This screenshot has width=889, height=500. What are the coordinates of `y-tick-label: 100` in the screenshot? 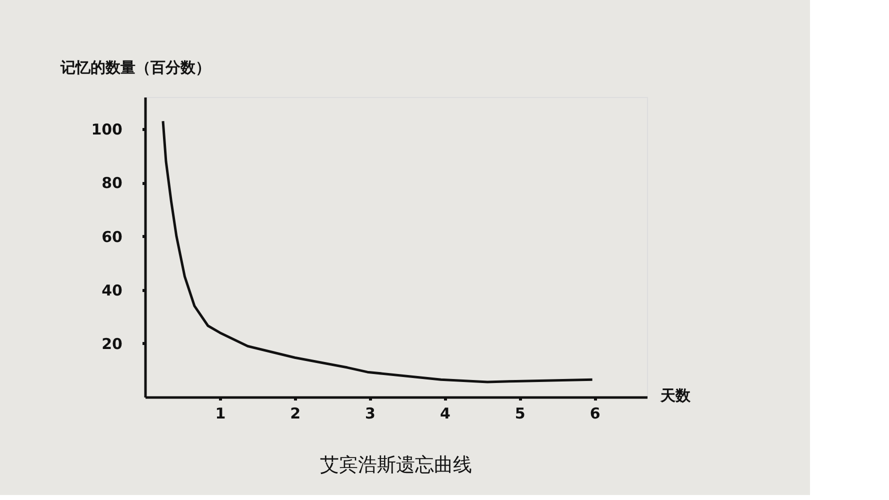 It's located at (106, 129).